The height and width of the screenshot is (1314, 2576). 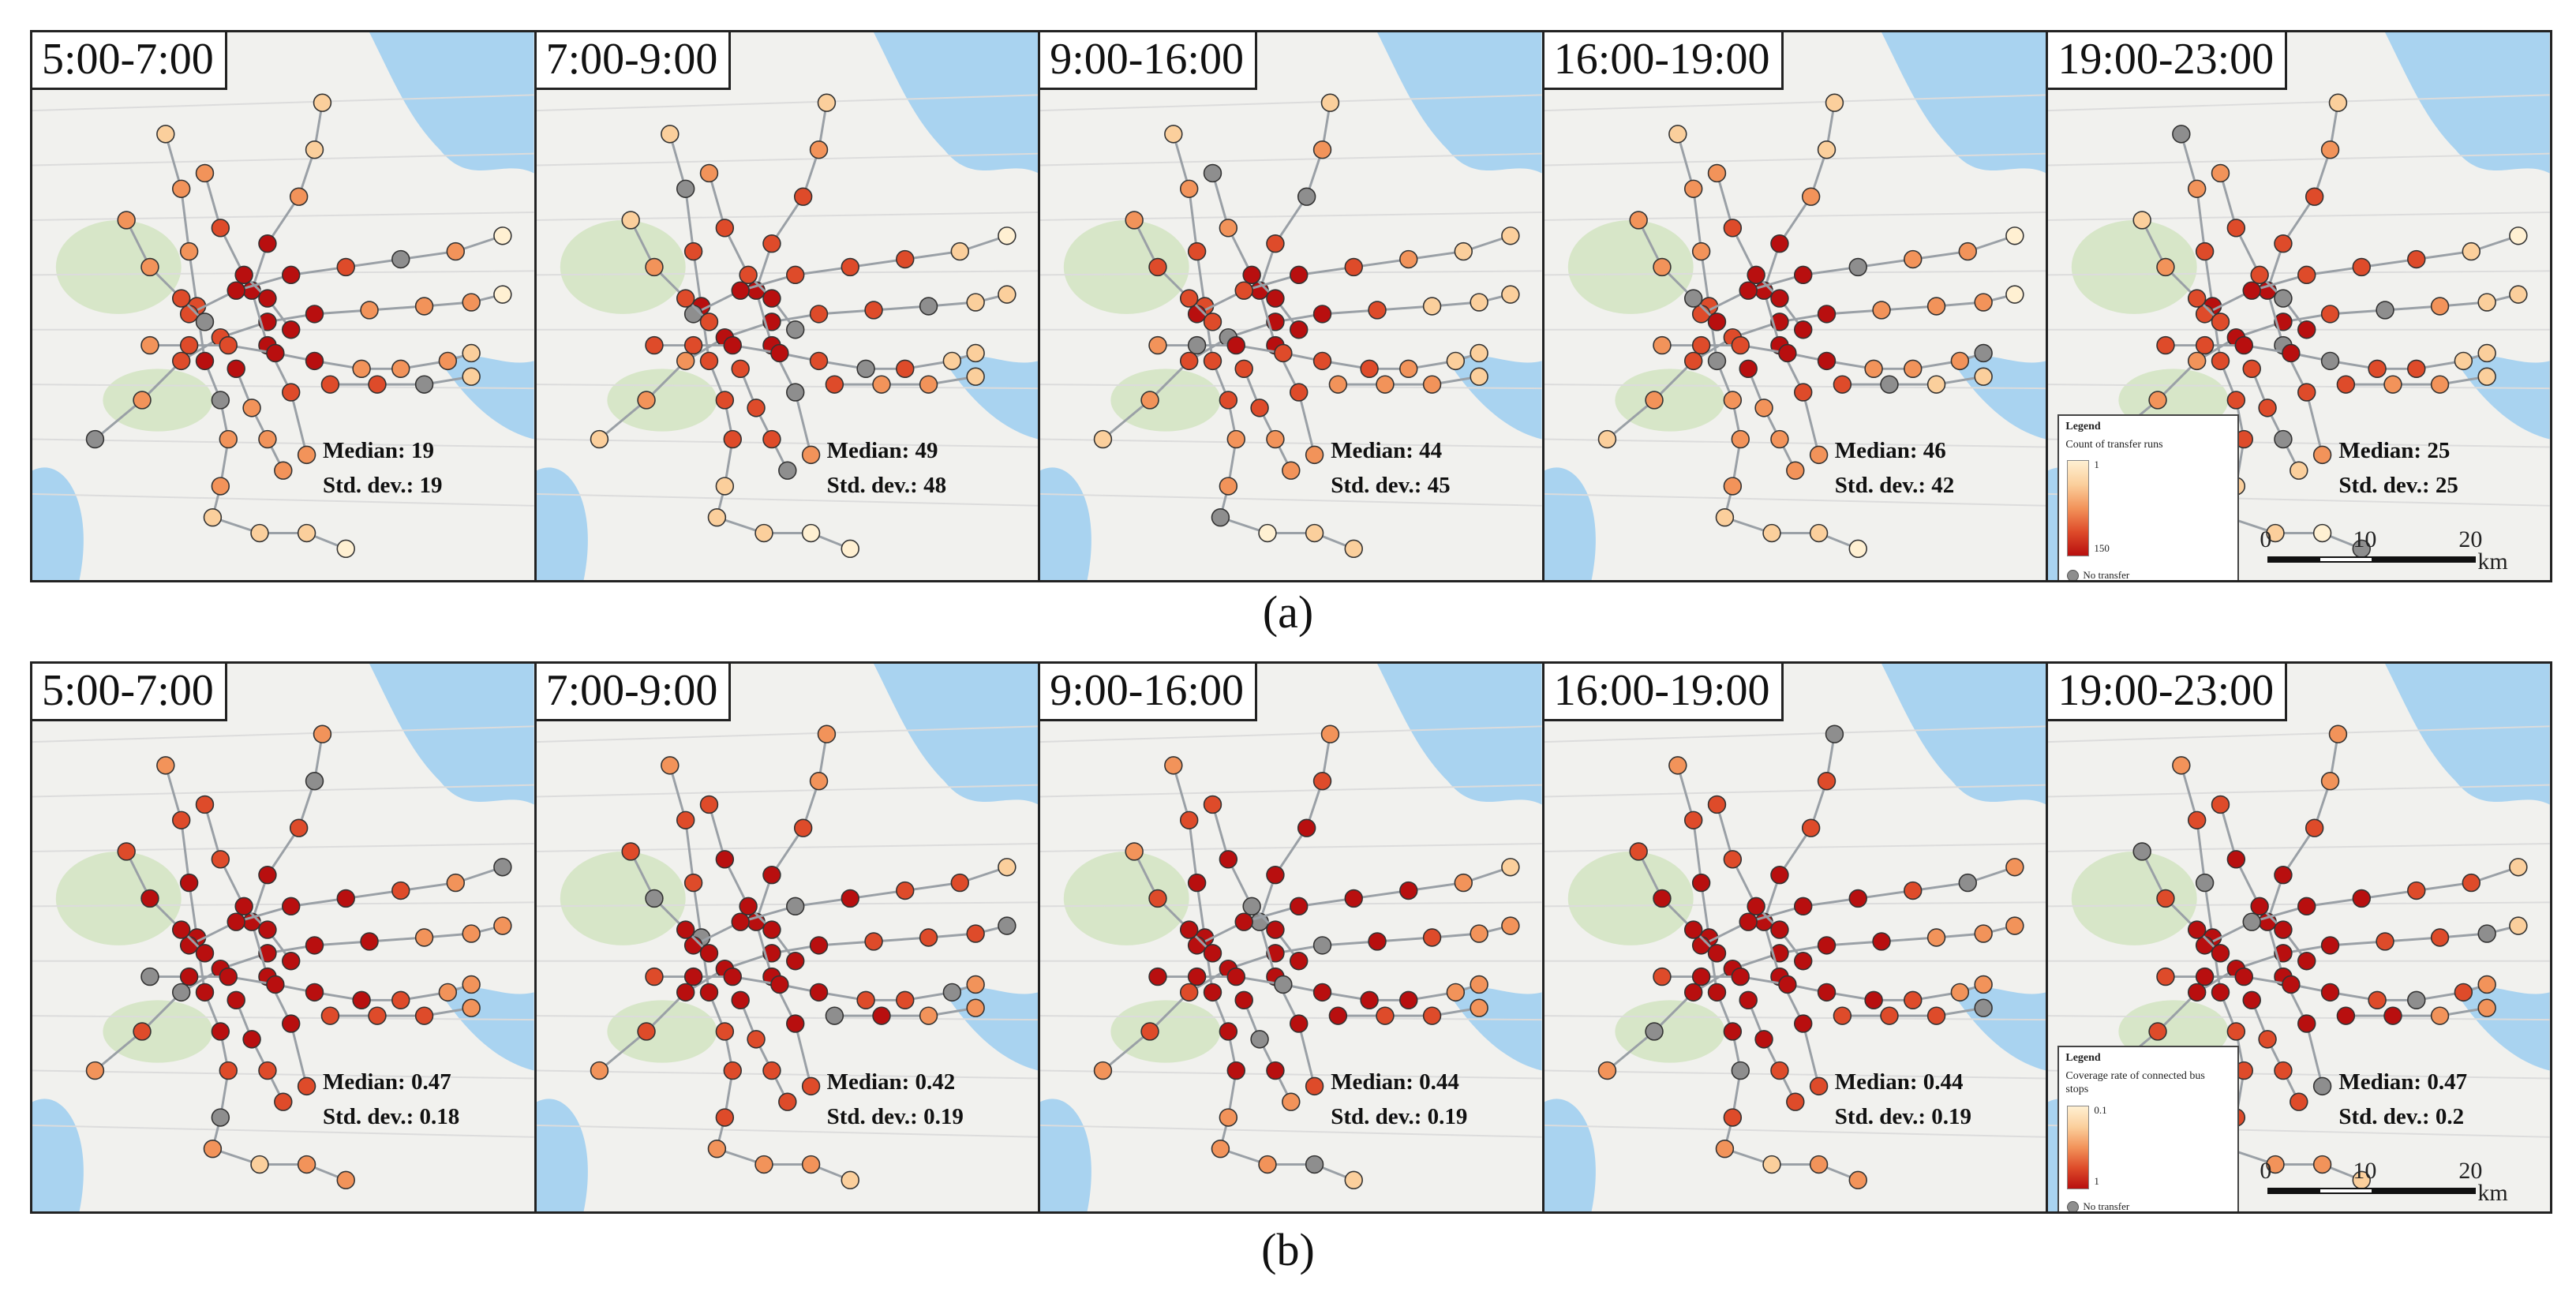 What do you see at coordinates (2492, 561) in the screenshot?
I see `scale-unit: km` at bounding box center [2492, 561].